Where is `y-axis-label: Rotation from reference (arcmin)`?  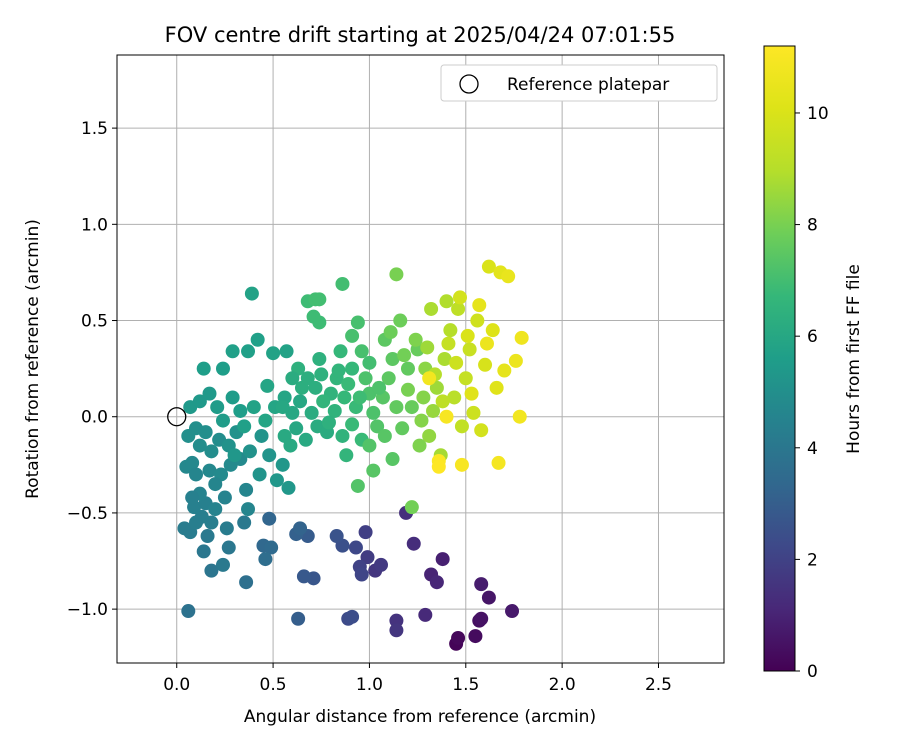
y-axis-label: Rotation from reference (arcmin) is located at coordinates (33, 359).